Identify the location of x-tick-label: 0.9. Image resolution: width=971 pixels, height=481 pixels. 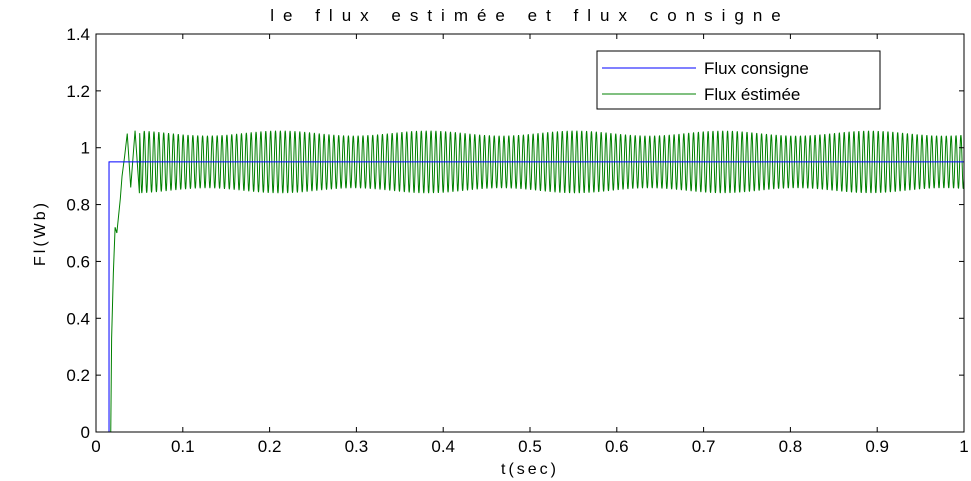
(877, 446).